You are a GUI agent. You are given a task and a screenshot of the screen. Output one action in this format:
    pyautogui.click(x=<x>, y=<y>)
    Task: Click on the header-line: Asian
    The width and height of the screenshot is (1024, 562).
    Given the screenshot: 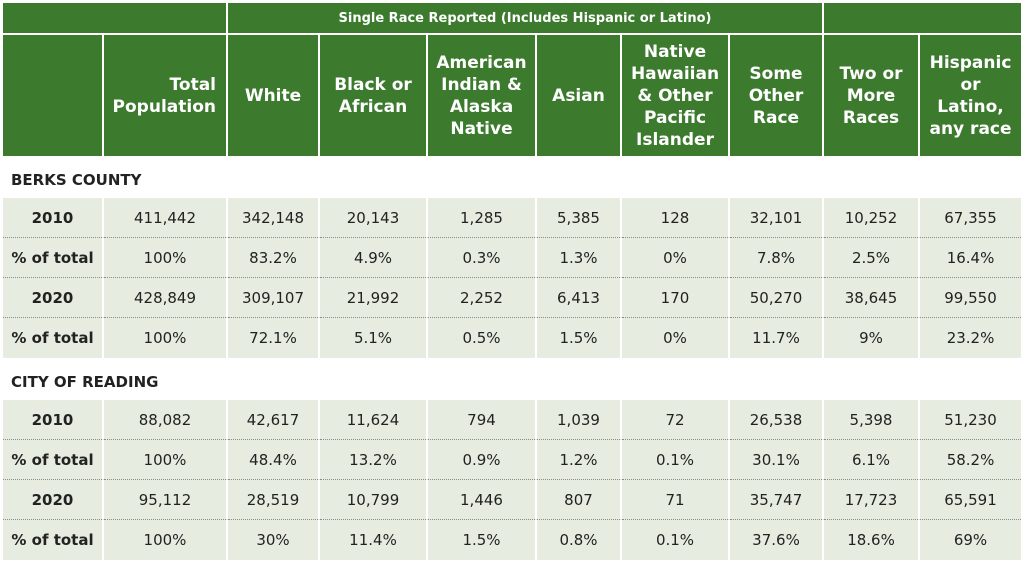 What is the action you would take?
    pyautogui.click(x=578, y=95)
    